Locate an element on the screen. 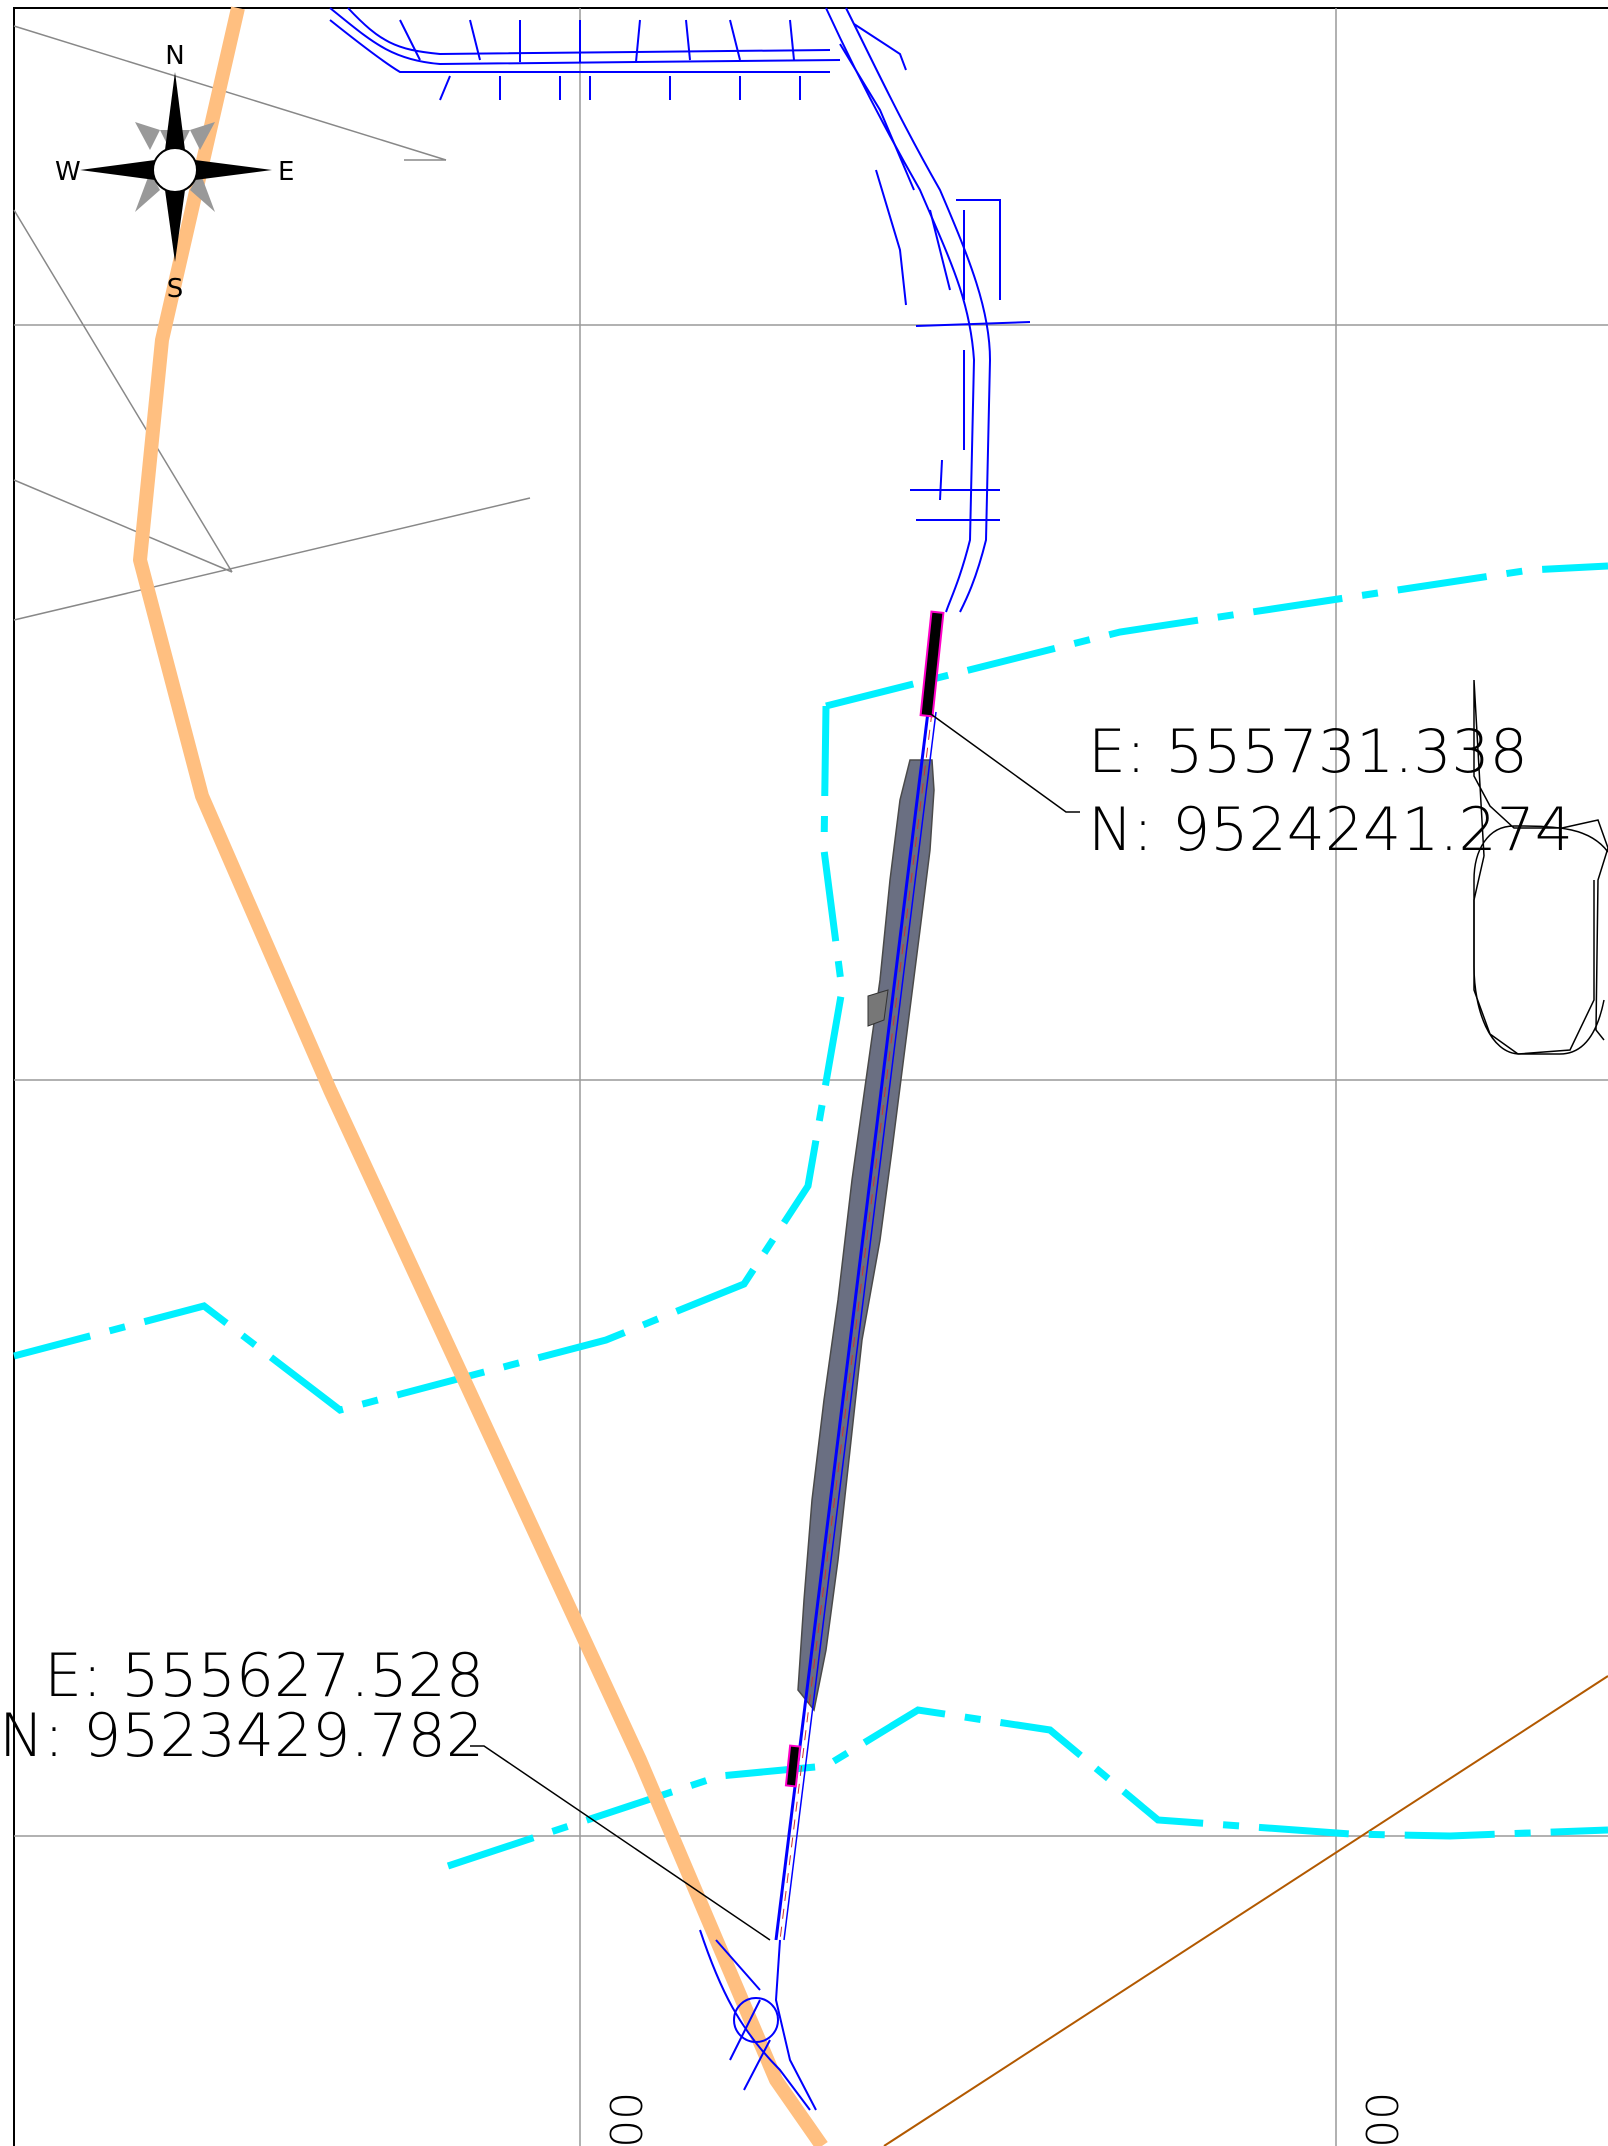 The height and width of the screenshot is (2146, 1608). octagon-outline is located at coordinates (1540, 940).